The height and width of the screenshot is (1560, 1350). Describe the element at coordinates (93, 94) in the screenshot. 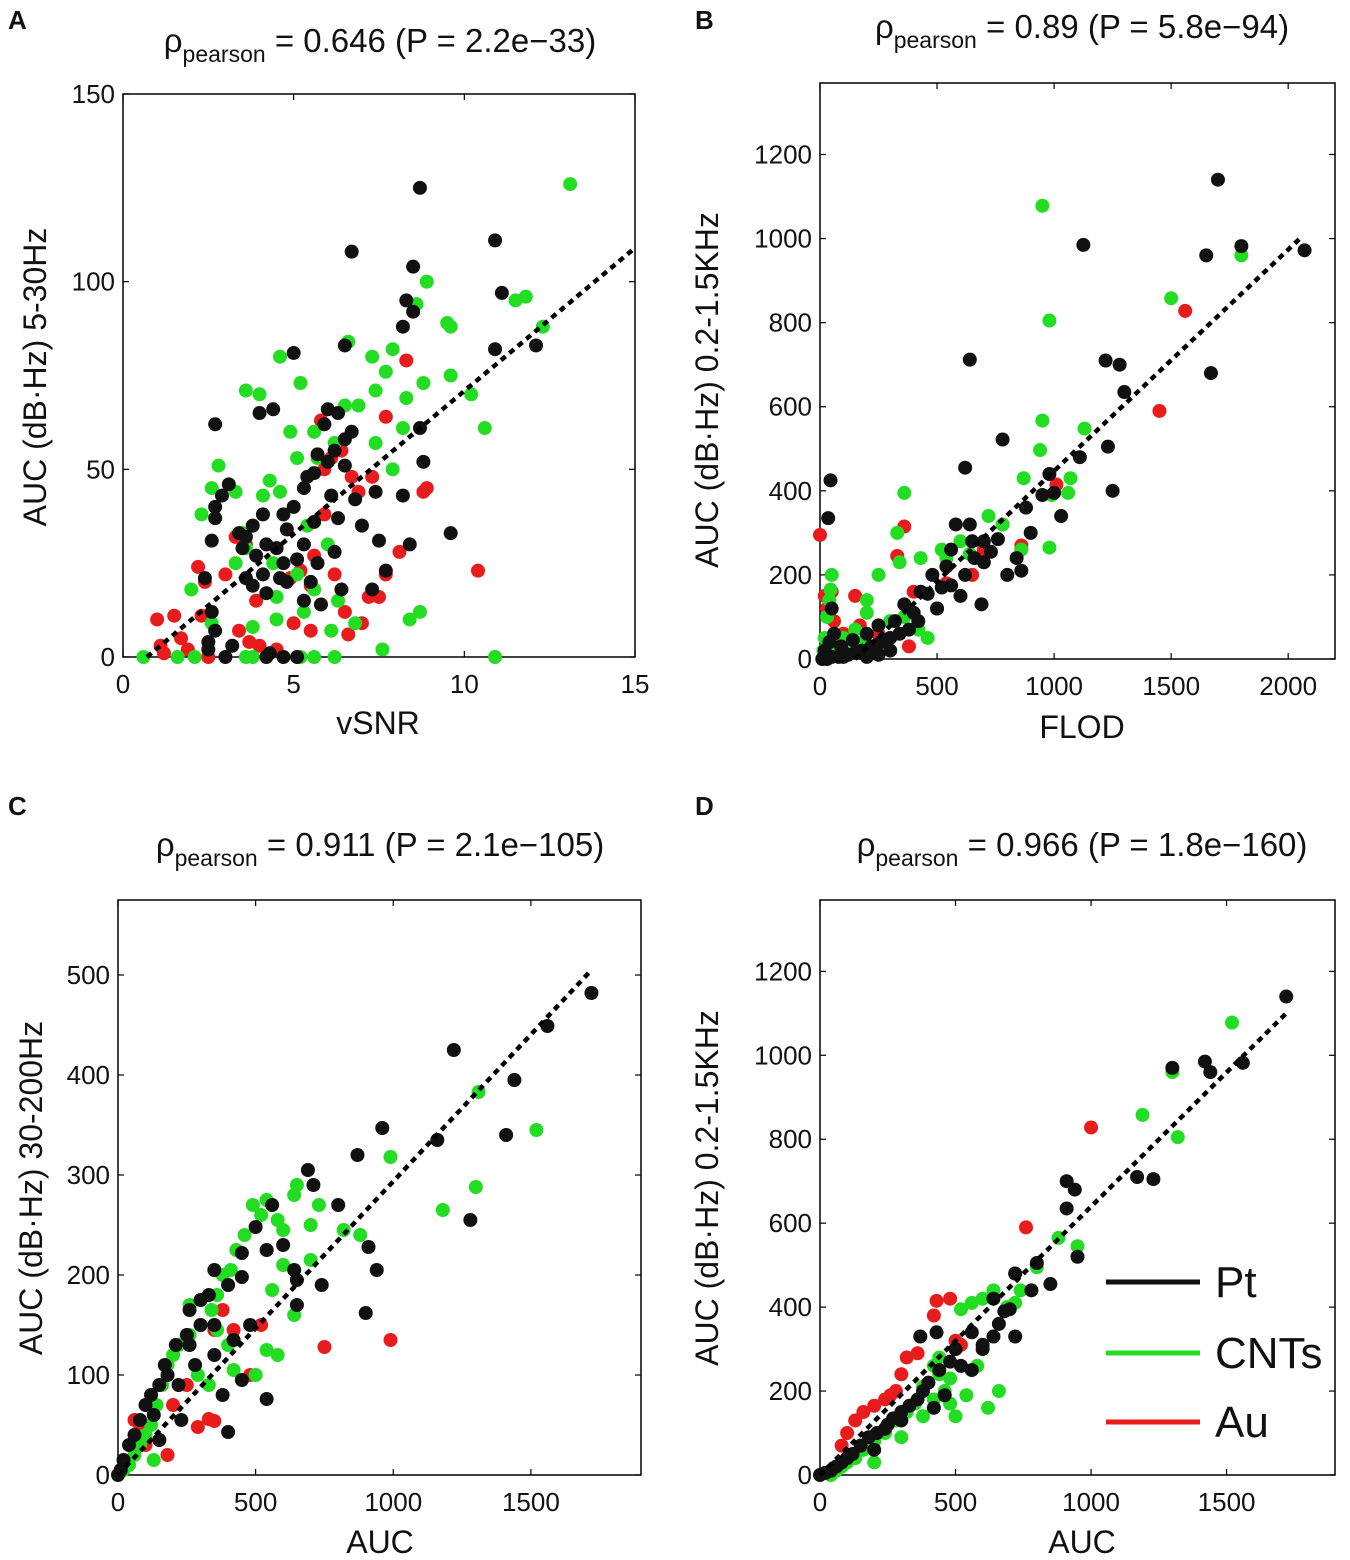

I see `y-tick-label: 150` at that location.